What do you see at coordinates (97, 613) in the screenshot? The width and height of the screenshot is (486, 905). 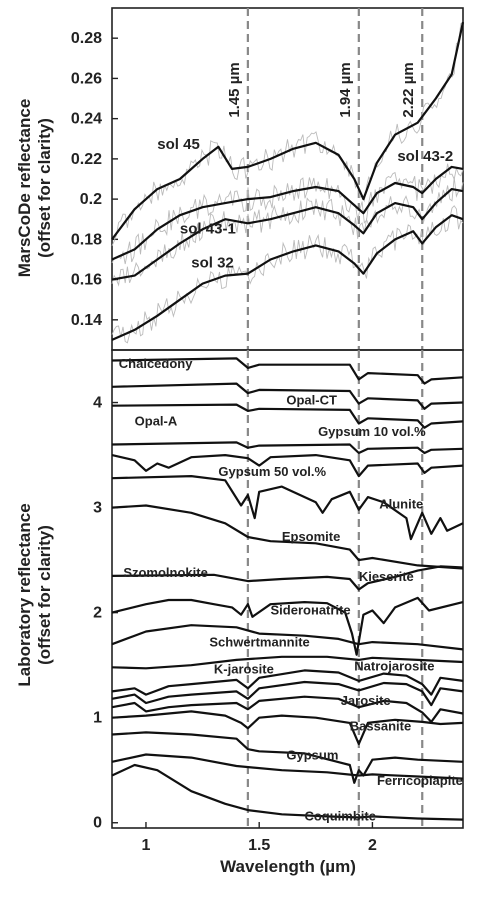 I see `y-tick-label: 2` at bounding box center [97, 613].